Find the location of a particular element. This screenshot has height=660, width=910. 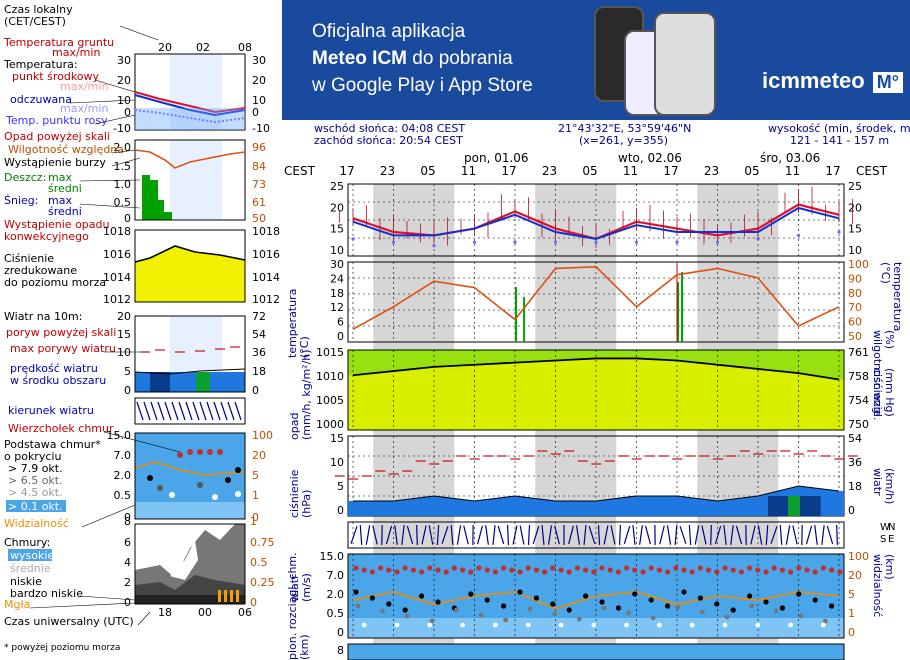

legend-cl-rtick: 0.25 is located at coordinates (262, 582).